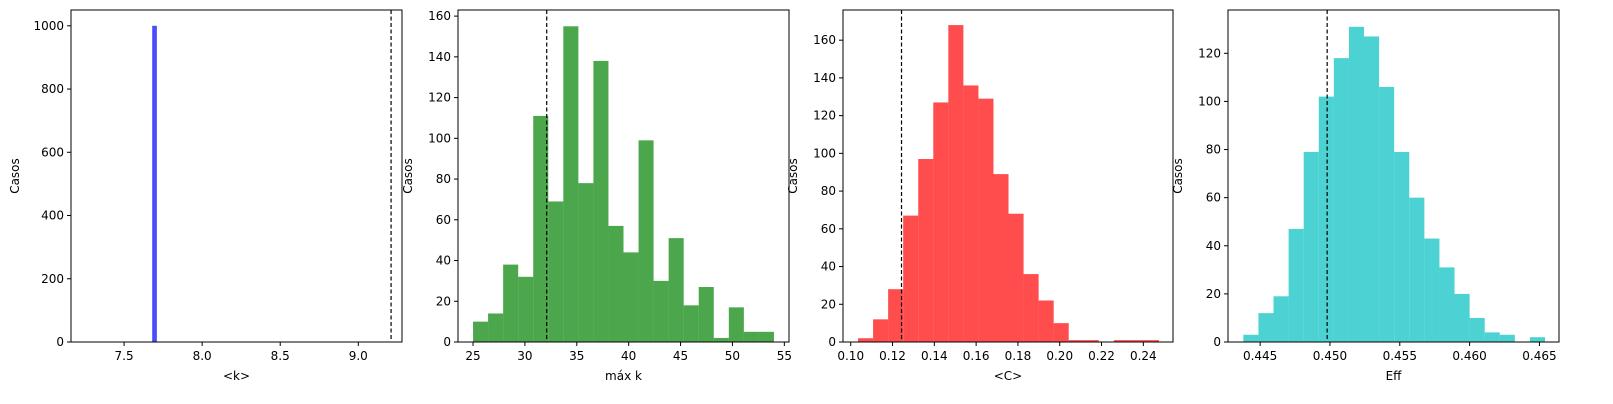 Image resolution: width=1613 pixels, height=404 pixels. Describe the element at coordinates (784, 356) in the screenshot. I see `x-tick-label: 55` at that location.